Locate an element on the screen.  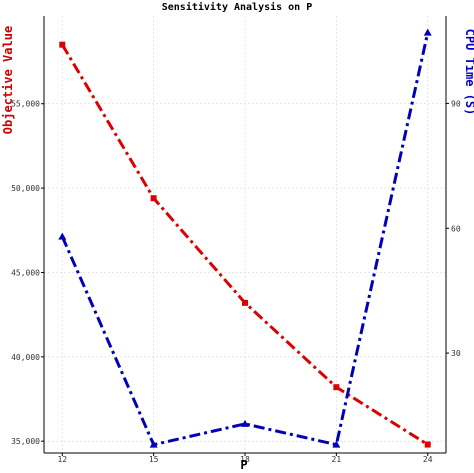
x-tick-label: 12 is located at coordinates (62, 459).